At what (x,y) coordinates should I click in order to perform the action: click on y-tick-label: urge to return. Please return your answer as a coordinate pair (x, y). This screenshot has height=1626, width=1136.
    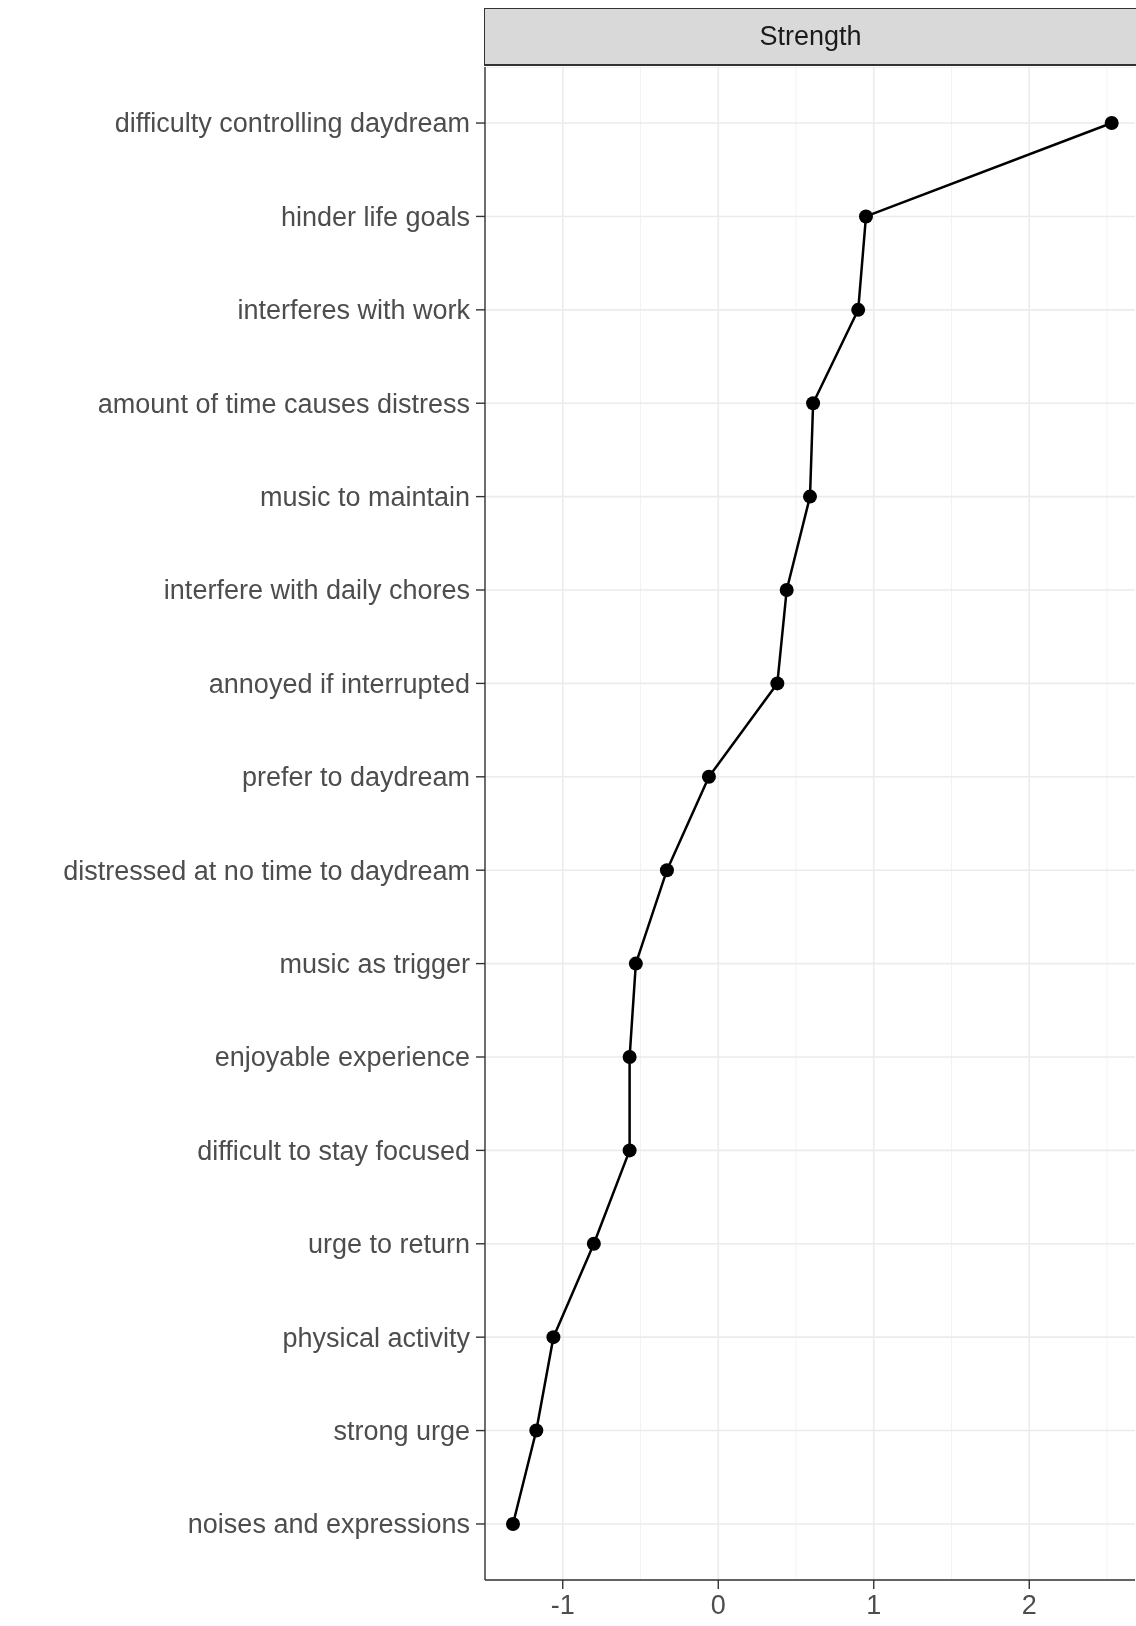
    Looking at the image, I should click on (388, 1244).